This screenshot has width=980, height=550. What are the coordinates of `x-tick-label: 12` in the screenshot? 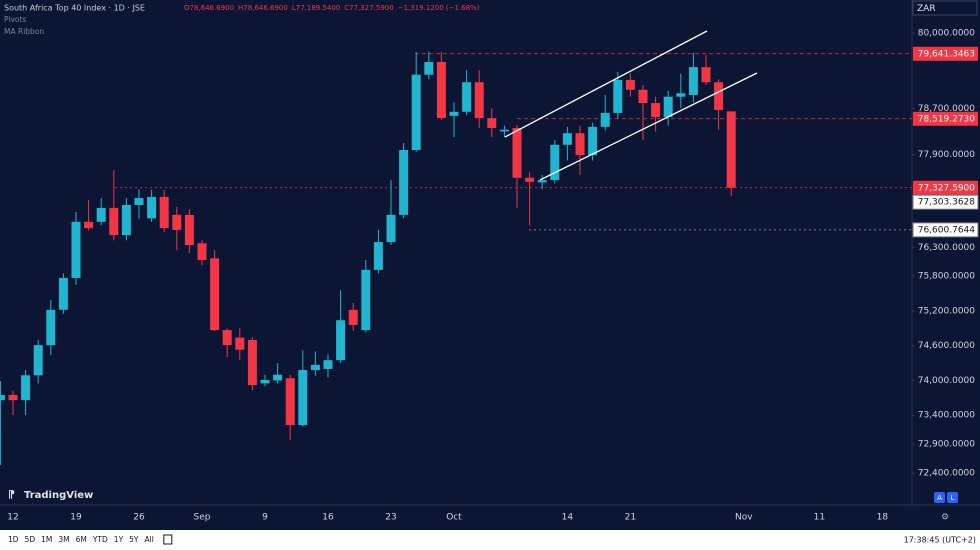 It's located at (12, 518).